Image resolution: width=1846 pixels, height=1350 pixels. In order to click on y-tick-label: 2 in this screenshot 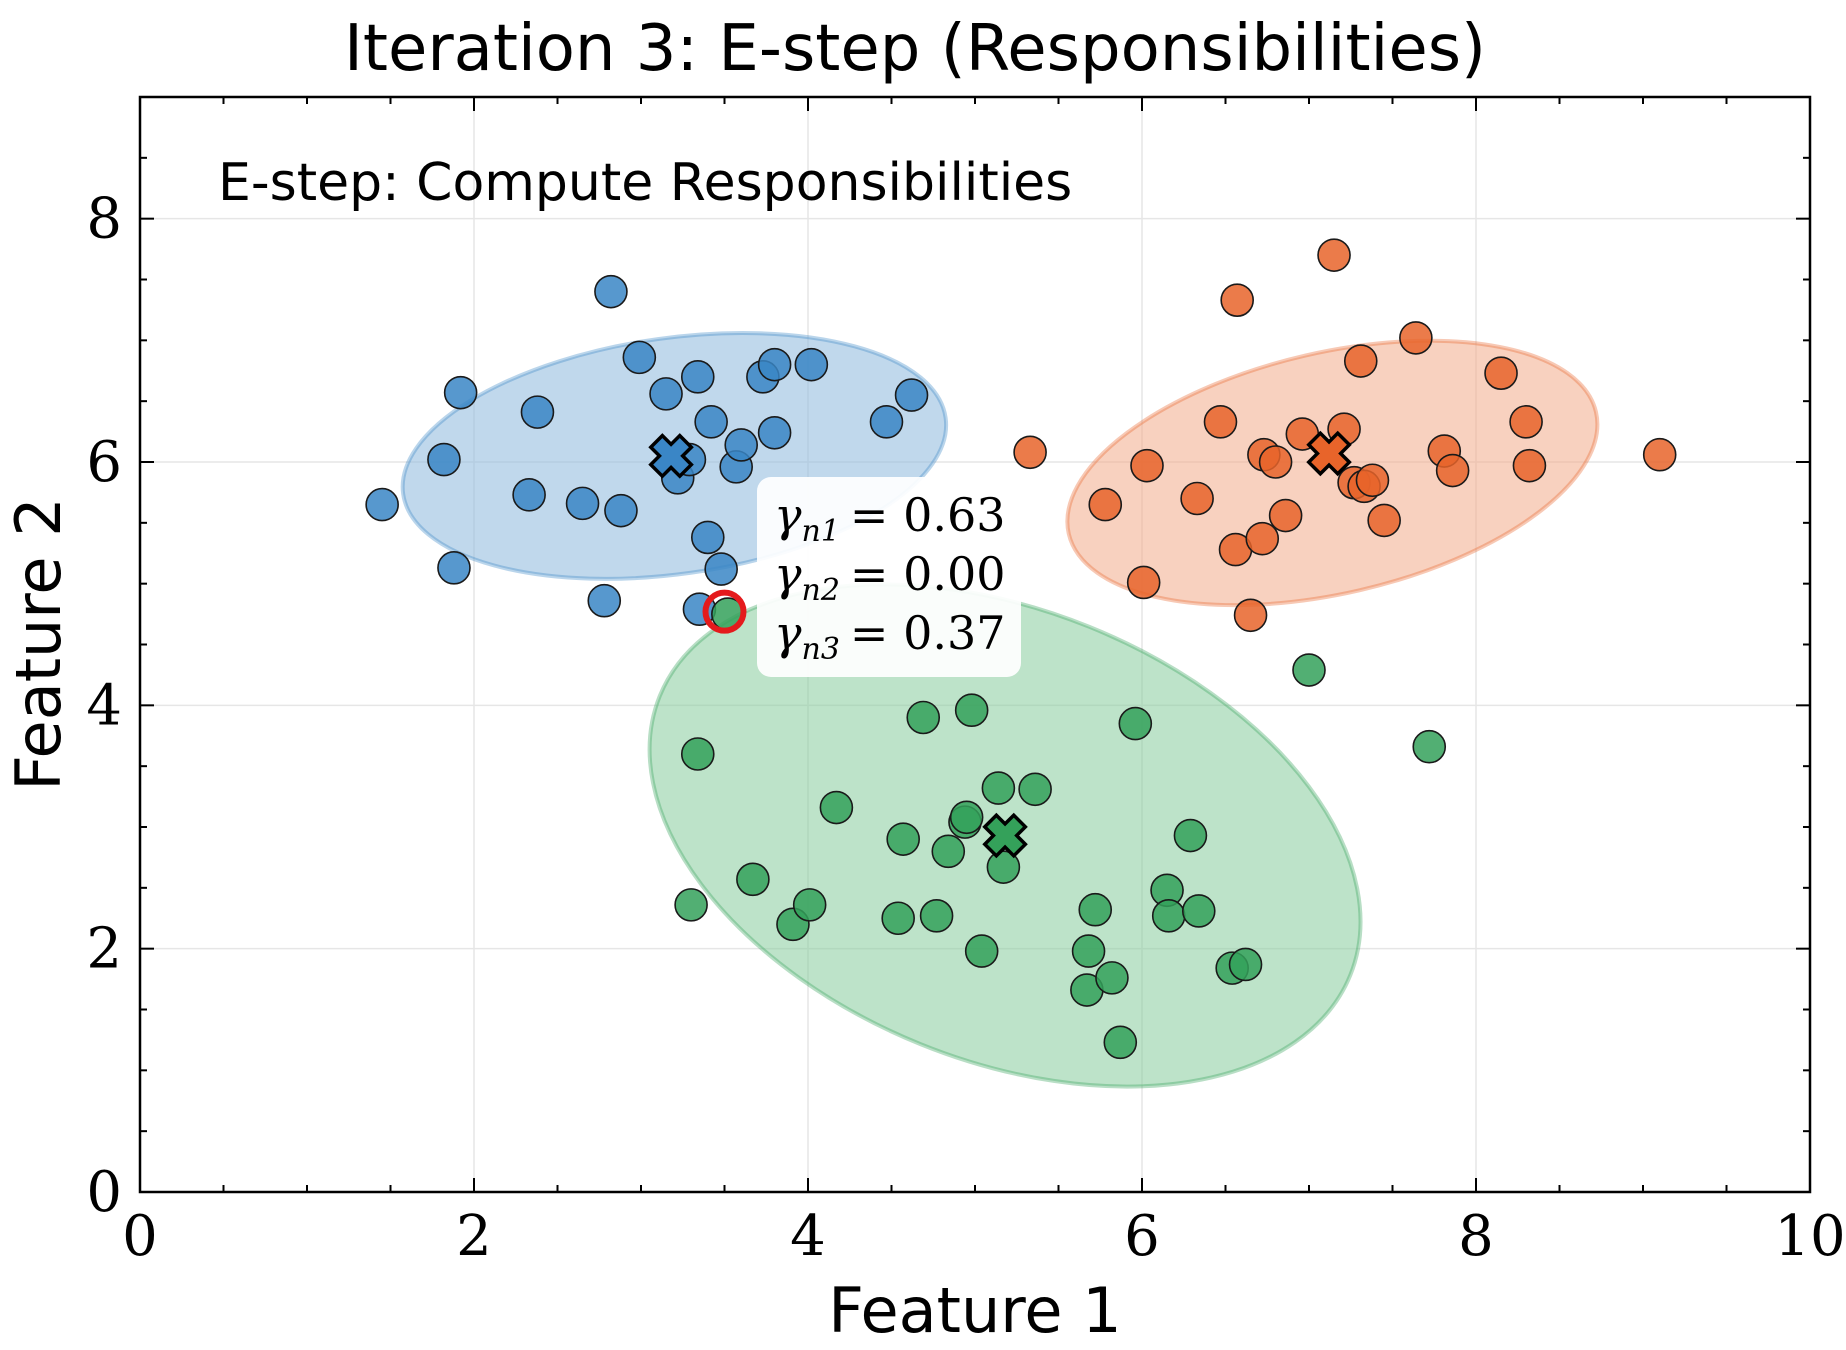, I will do `click(104, 949)`.